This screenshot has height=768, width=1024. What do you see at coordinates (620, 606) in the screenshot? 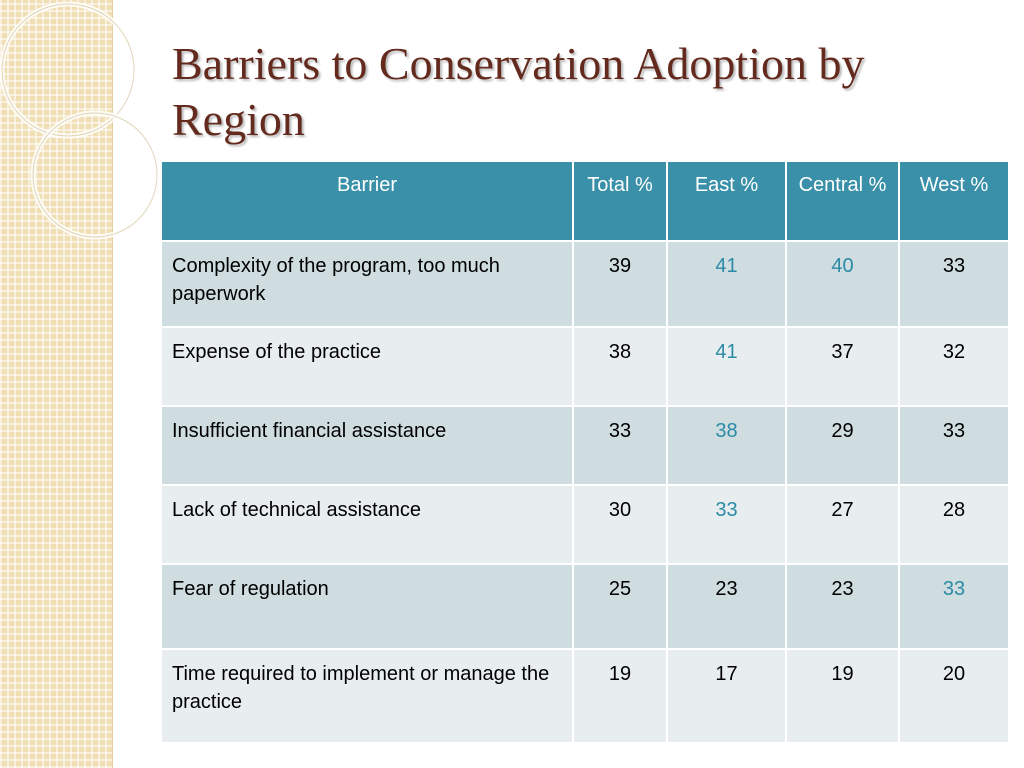
I see `total-cell: 25` at bounding box center [620, 606].